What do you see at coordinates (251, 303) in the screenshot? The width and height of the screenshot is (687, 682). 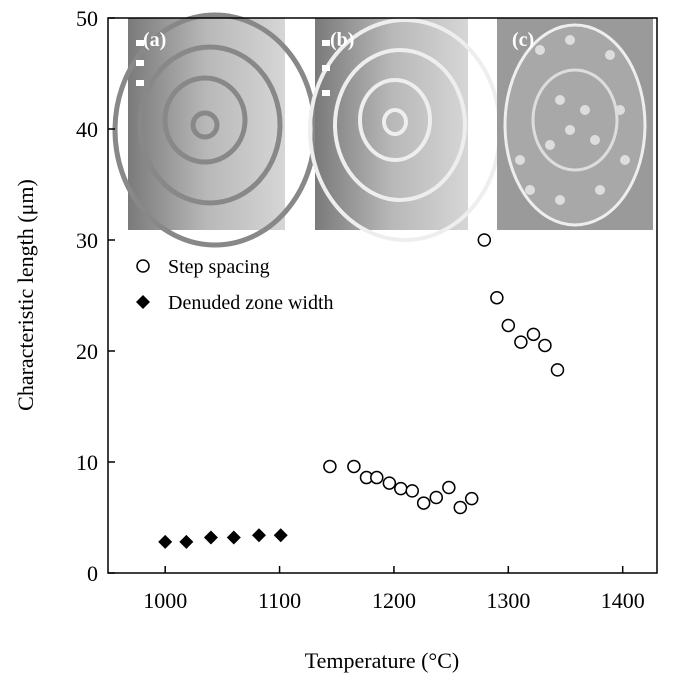 I see `legend-label: Denuded zone width` at bounding box center [251, 303].